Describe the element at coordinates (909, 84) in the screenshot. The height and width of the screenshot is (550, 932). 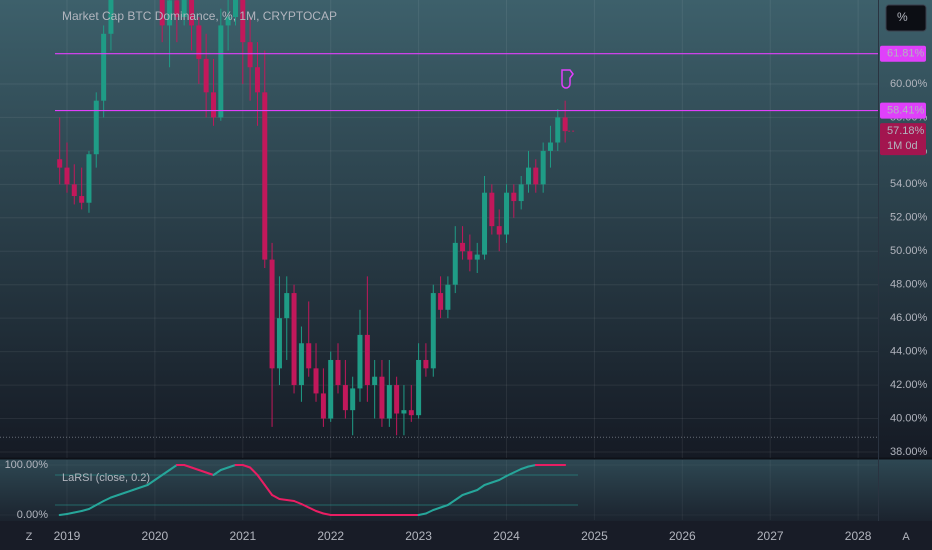
I see `y-tick-label: 60.00%` at that location.